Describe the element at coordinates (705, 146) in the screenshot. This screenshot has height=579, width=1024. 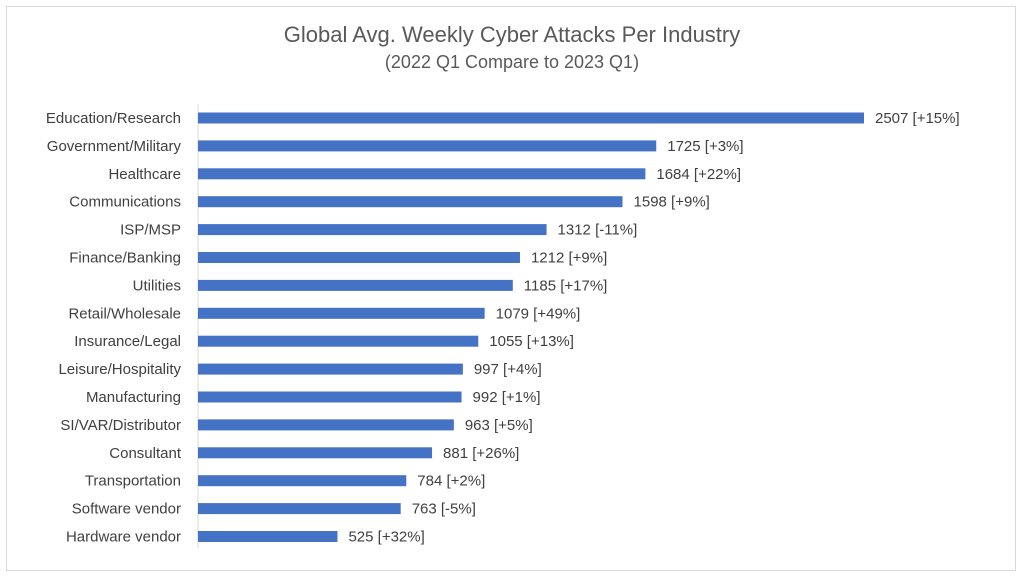
I see `data-label: 1725 [+3%]` at that location.